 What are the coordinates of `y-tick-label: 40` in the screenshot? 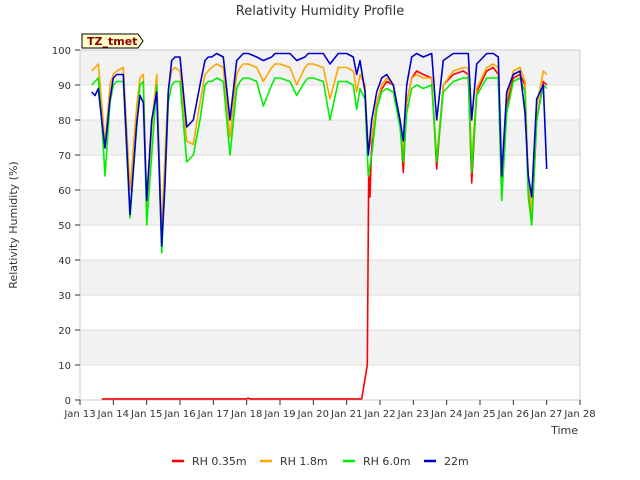 It's located at (64, 261).